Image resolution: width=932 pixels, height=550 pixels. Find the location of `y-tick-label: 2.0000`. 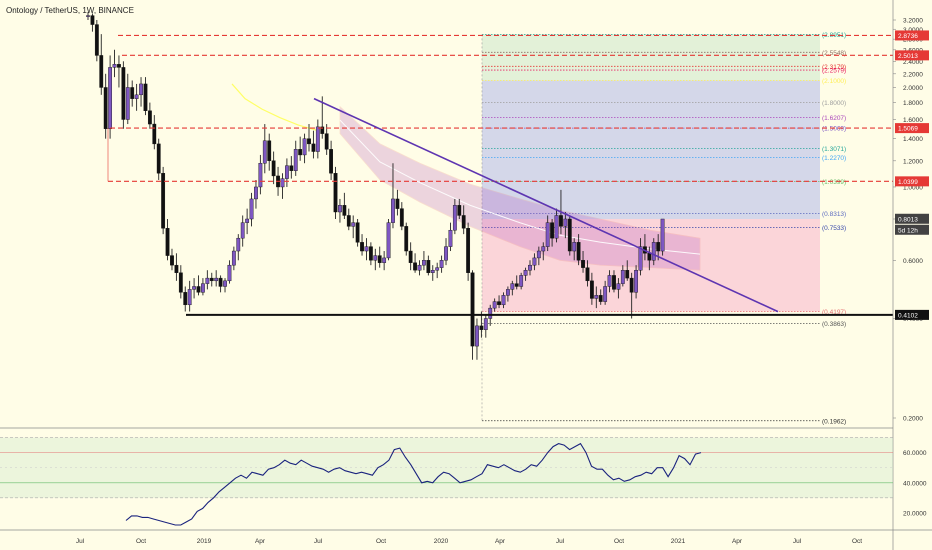

y-tick-label: 2.0000 is located at coordinates (913, 88).